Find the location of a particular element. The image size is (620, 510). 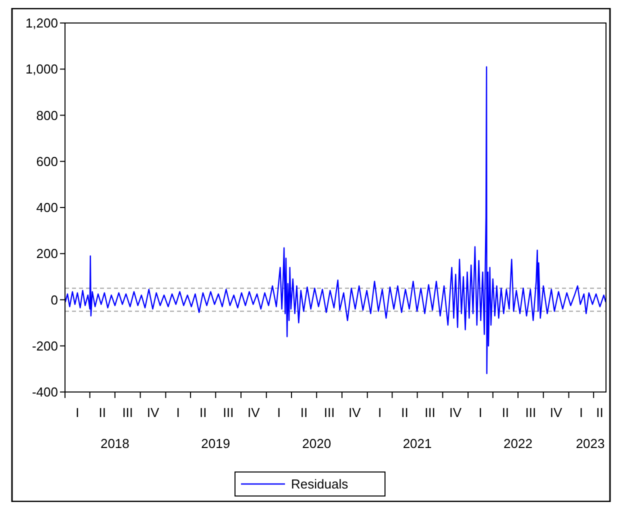

y-tick-label: 1,200 is located at coordinates (41, 23).